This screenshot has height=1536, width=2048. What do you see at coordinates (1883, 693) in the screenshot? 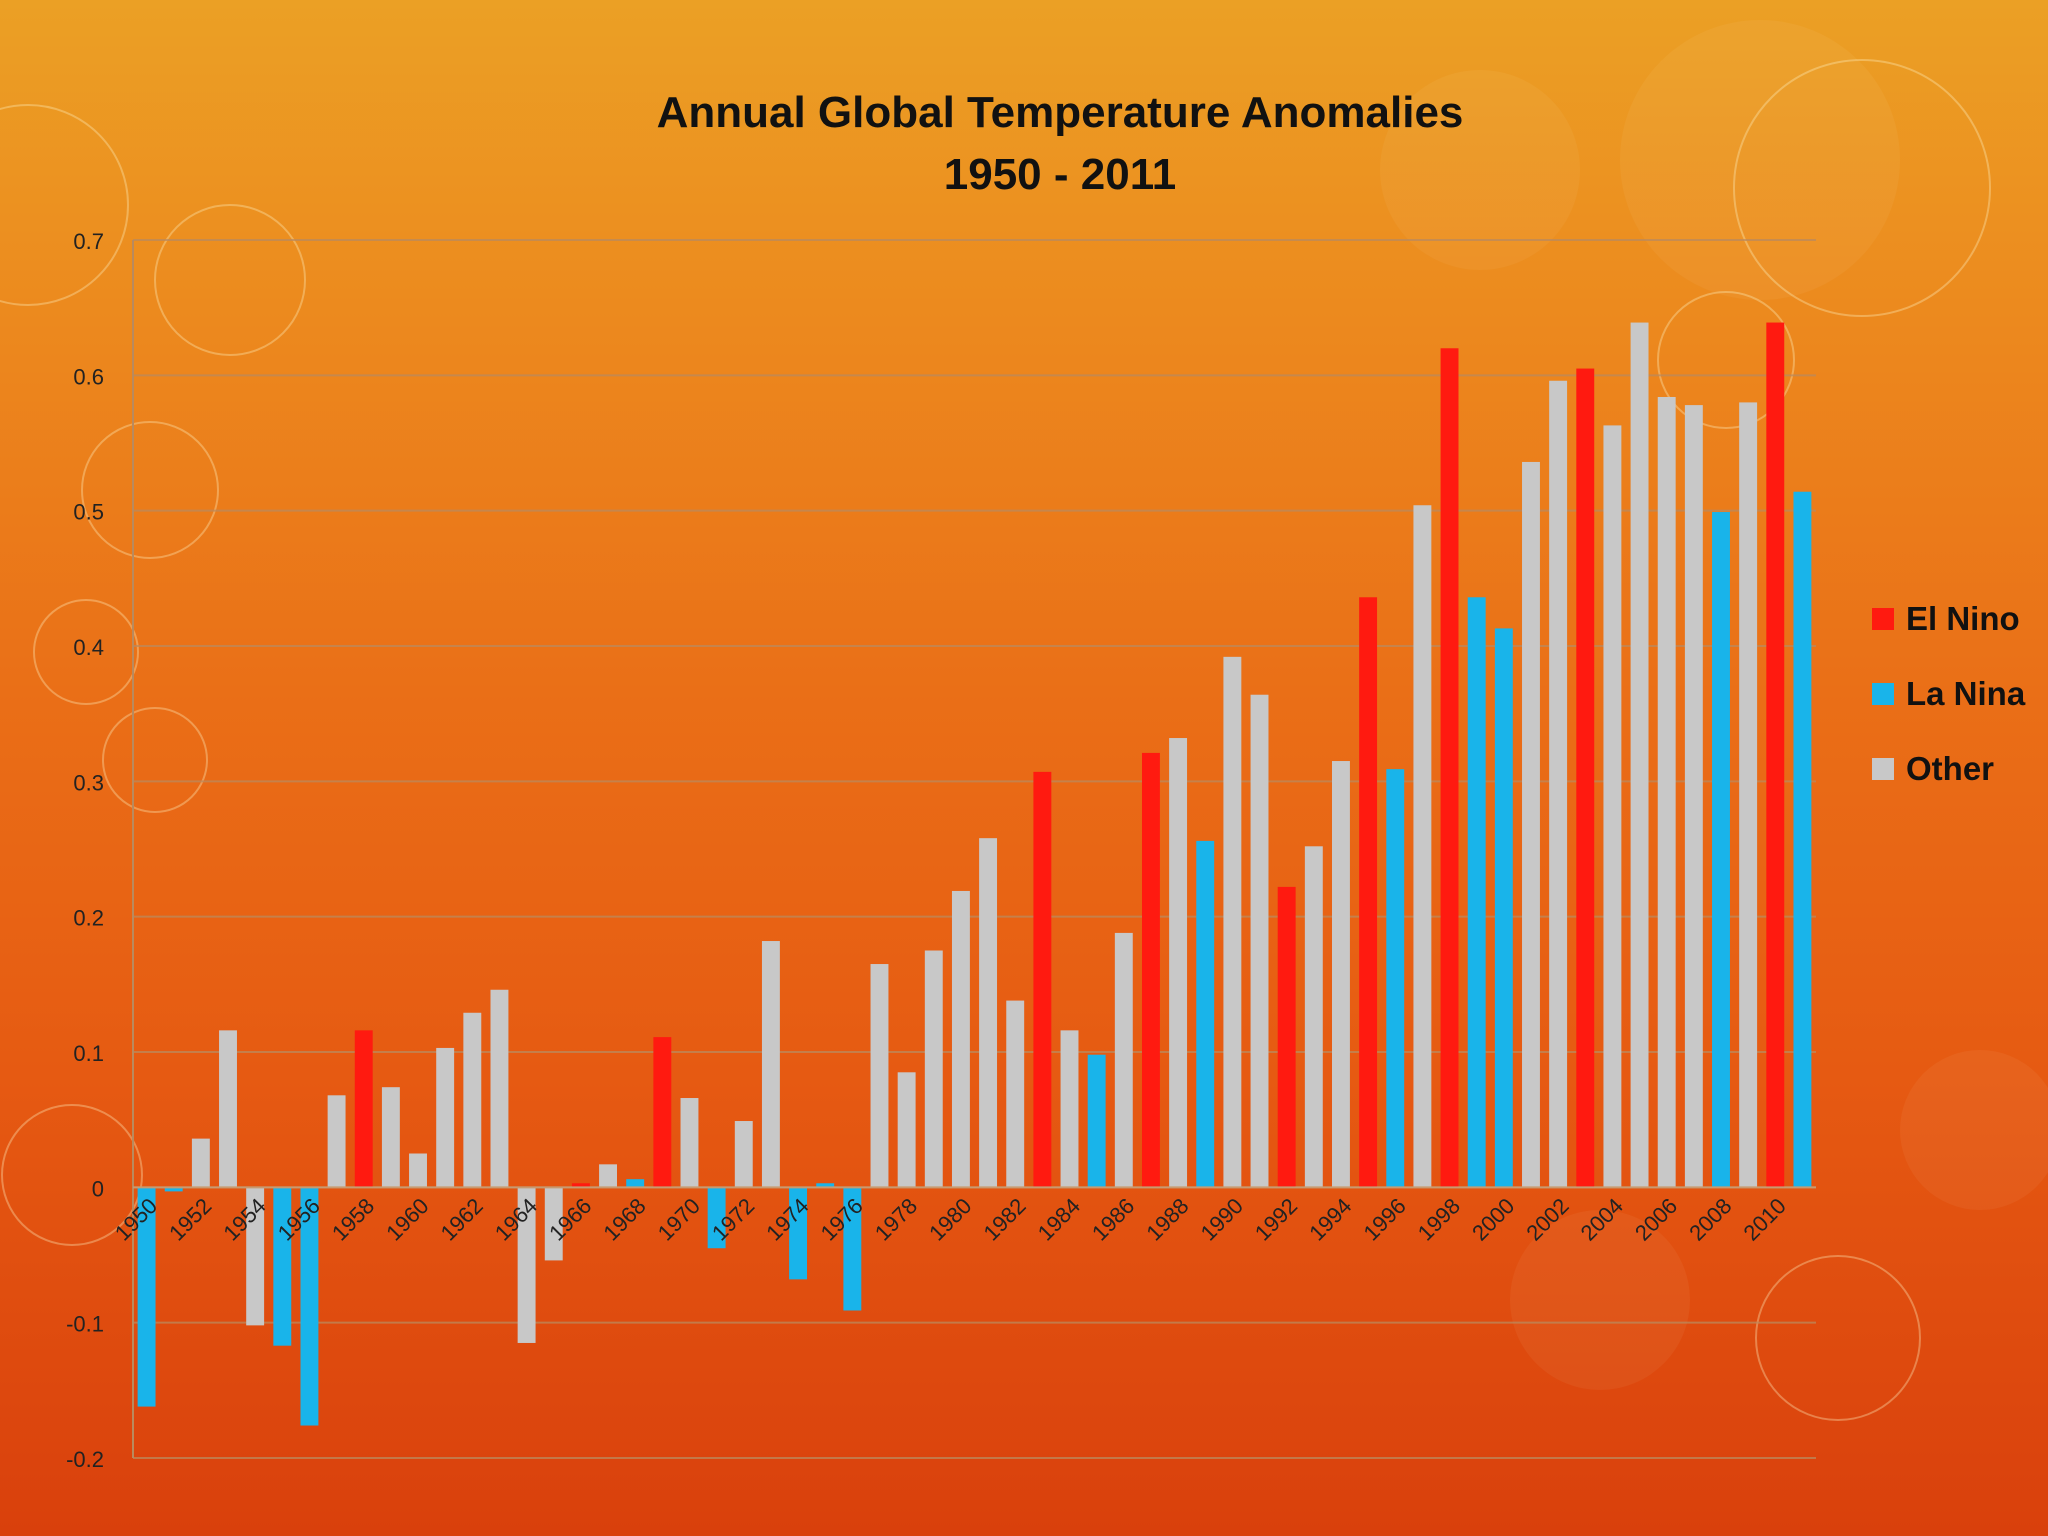
I see `legend-swatch-la-nina` at bounding box center [1883, 693].